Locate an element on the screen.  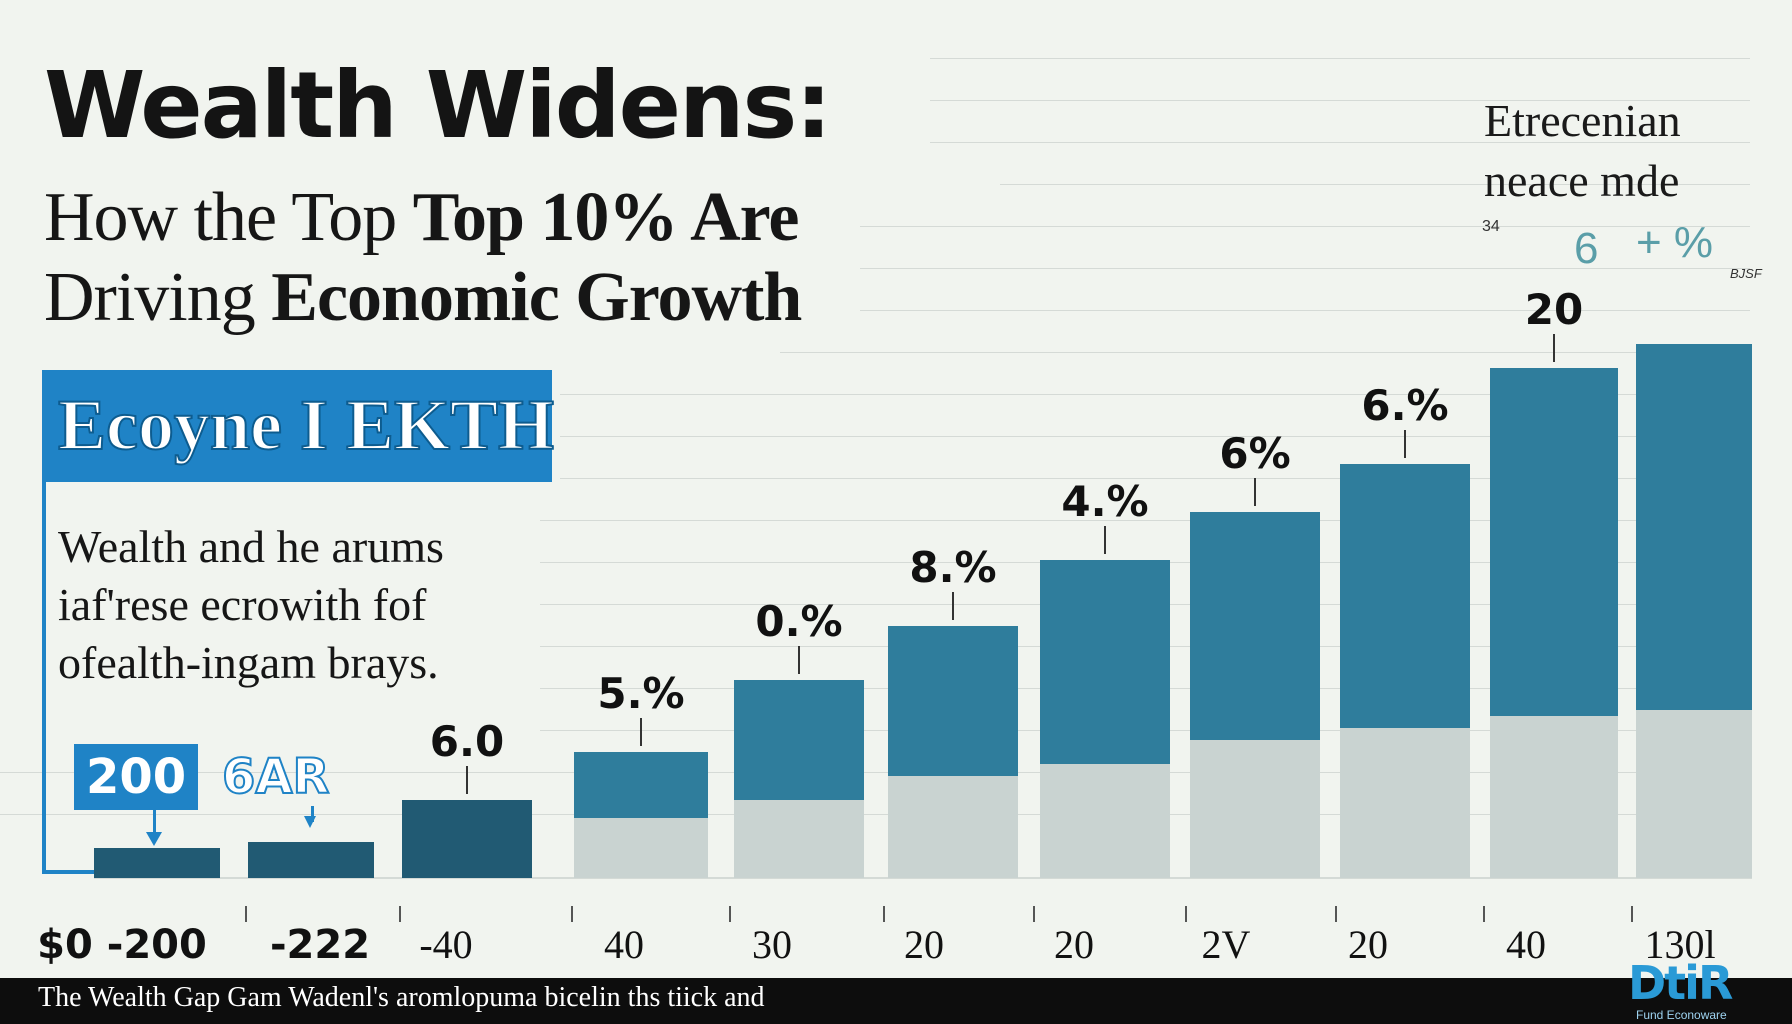
data-label: 8.% is located at coordinates (952, 567).